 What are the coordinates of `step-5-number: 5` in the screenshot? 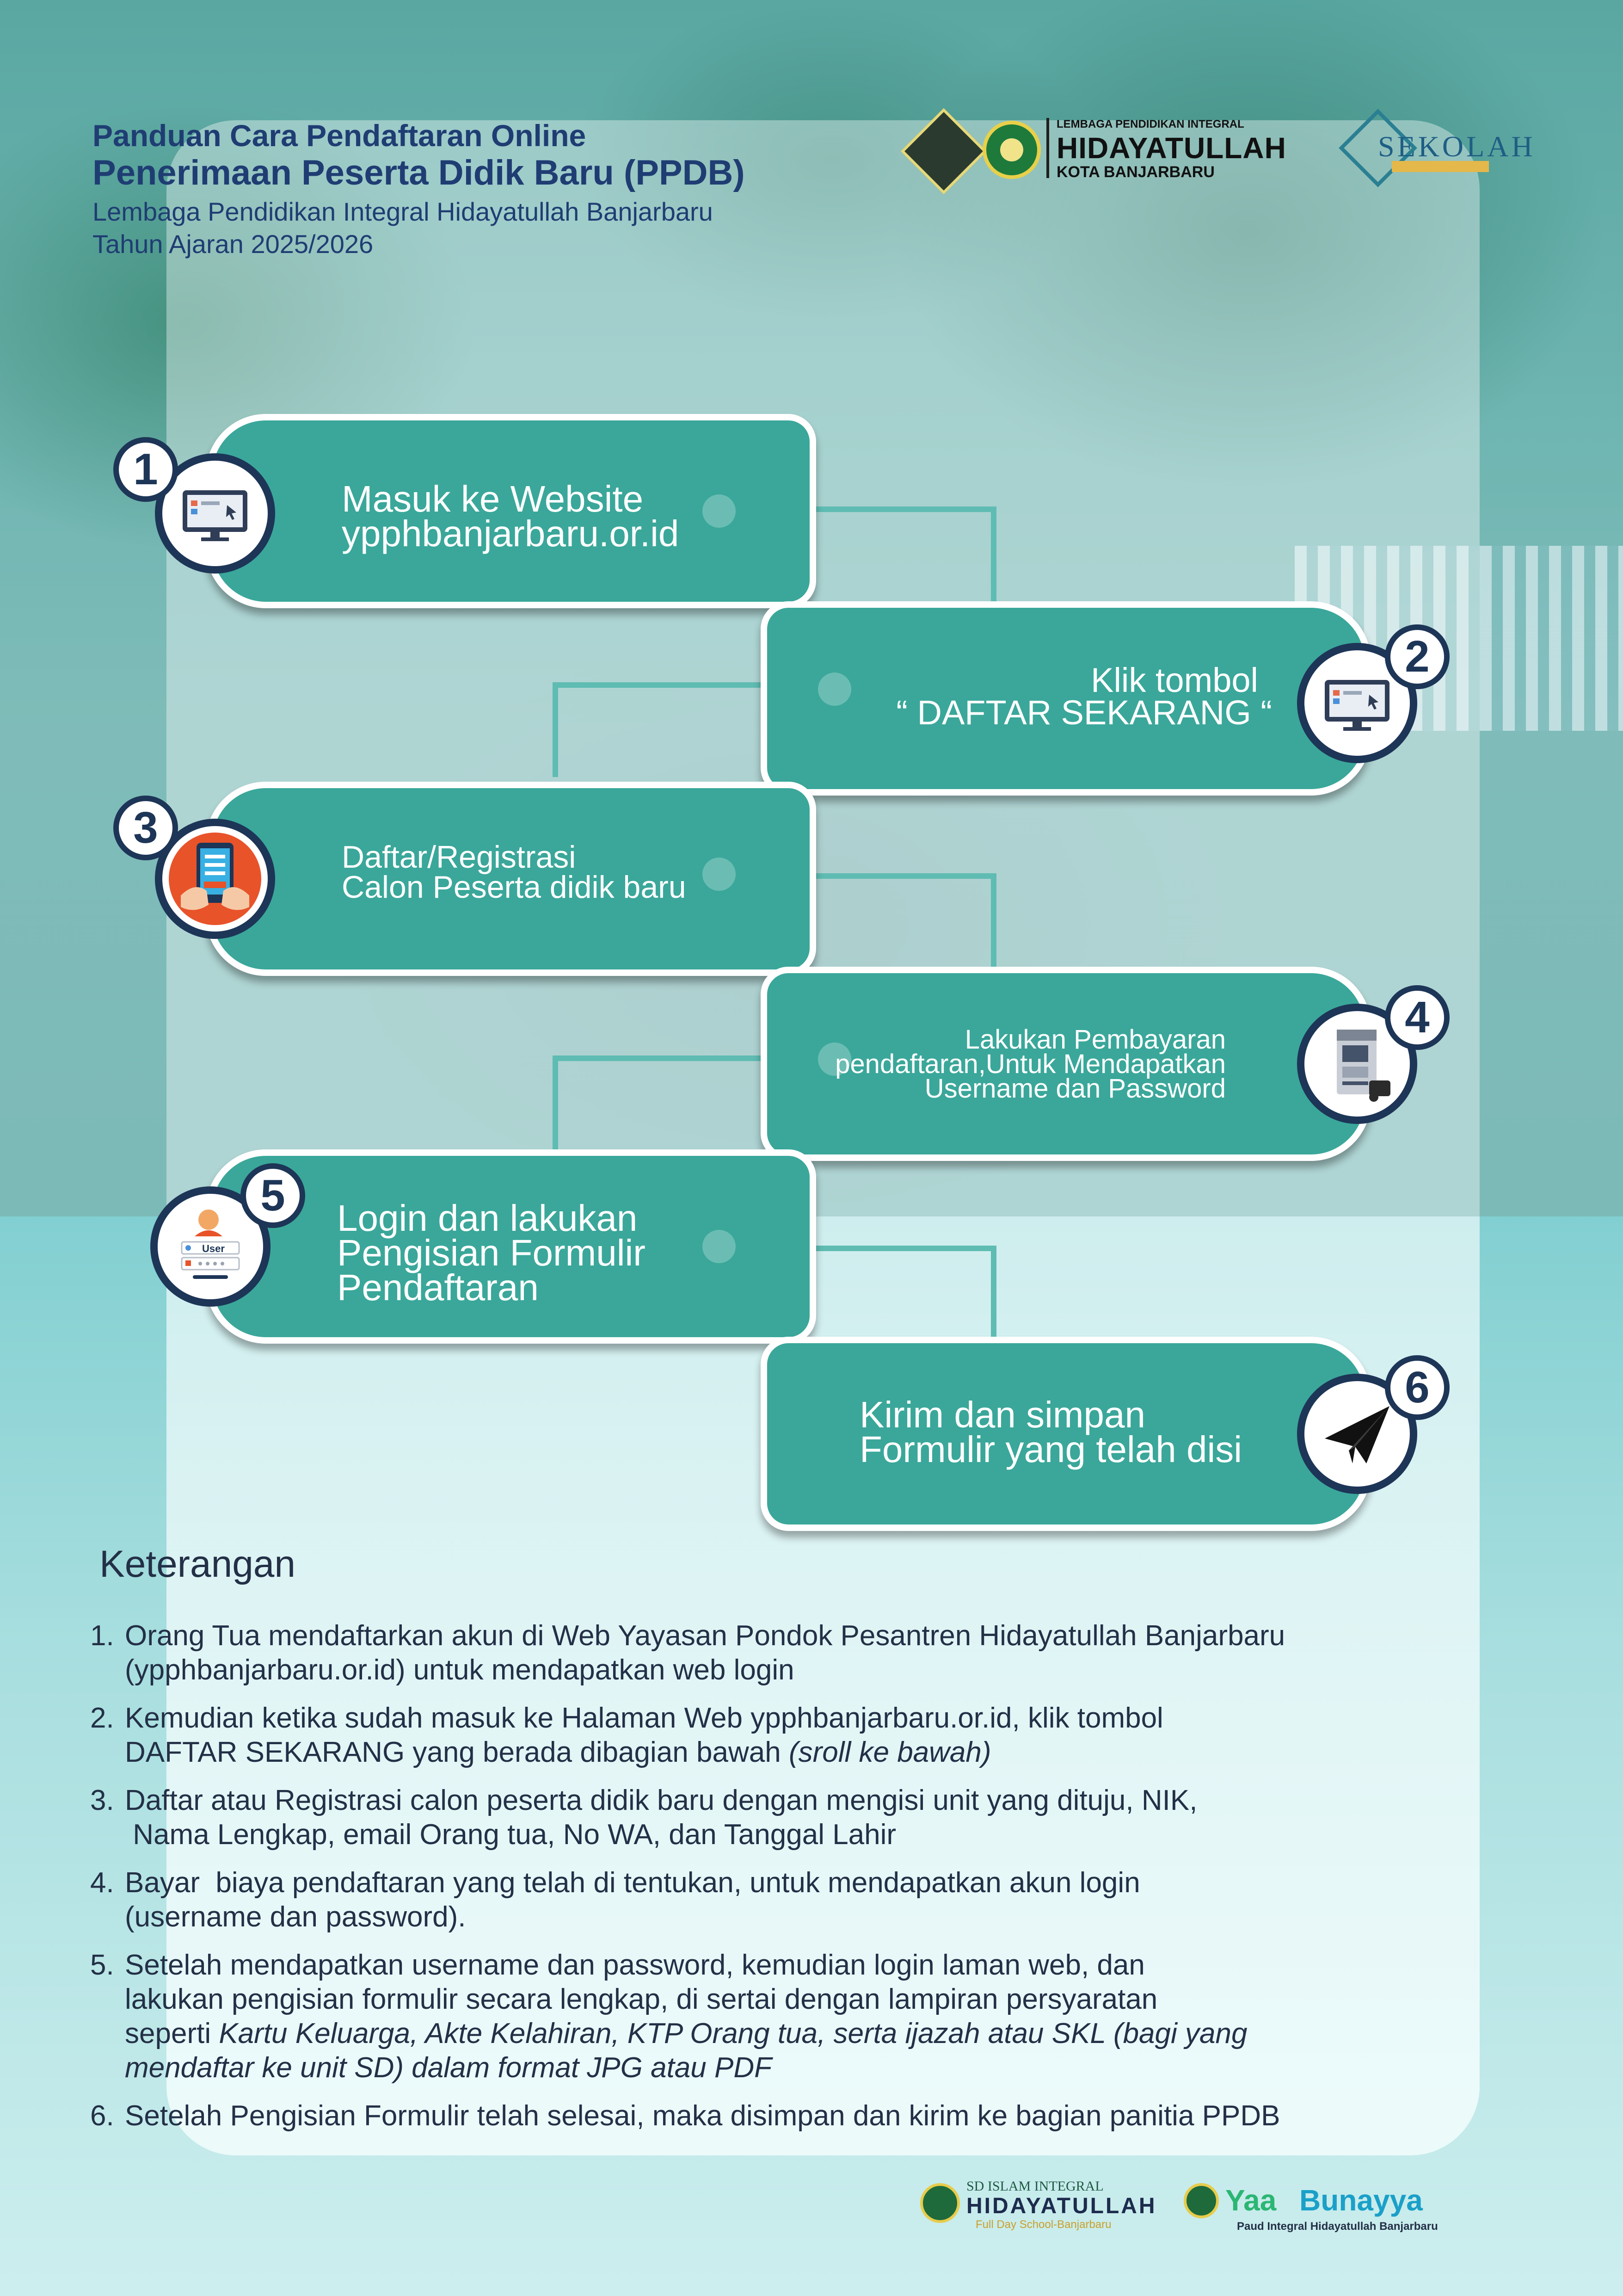 It's located at (272, 1195).